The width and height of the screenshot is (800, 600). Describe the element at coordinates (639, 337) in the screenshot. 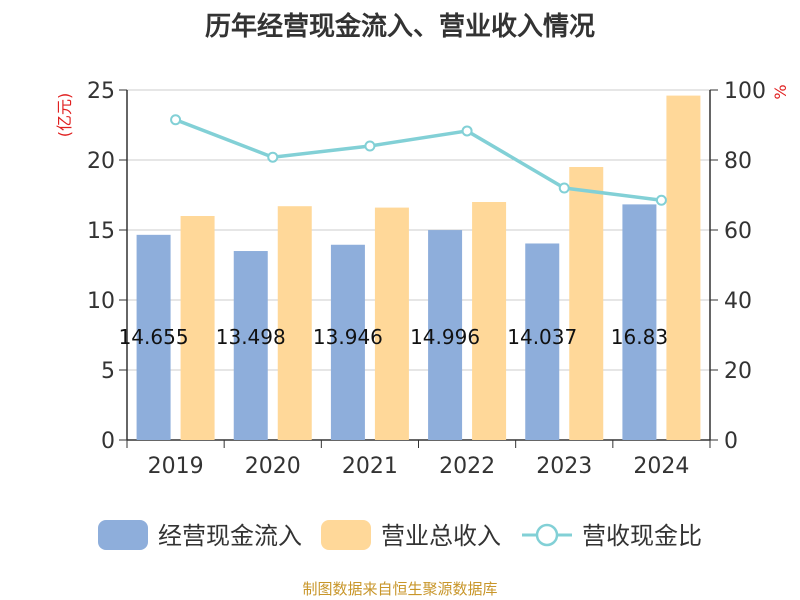

I see `data-label-cash-inflow: 16.83` at that location.